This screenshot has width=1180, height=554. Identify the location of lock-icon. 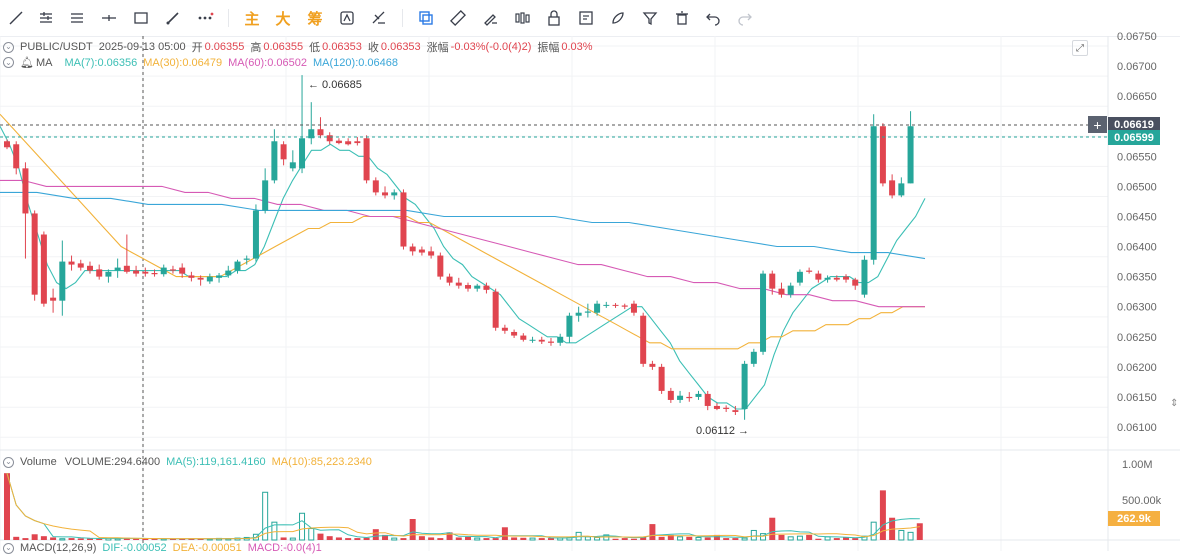
(554, 18).